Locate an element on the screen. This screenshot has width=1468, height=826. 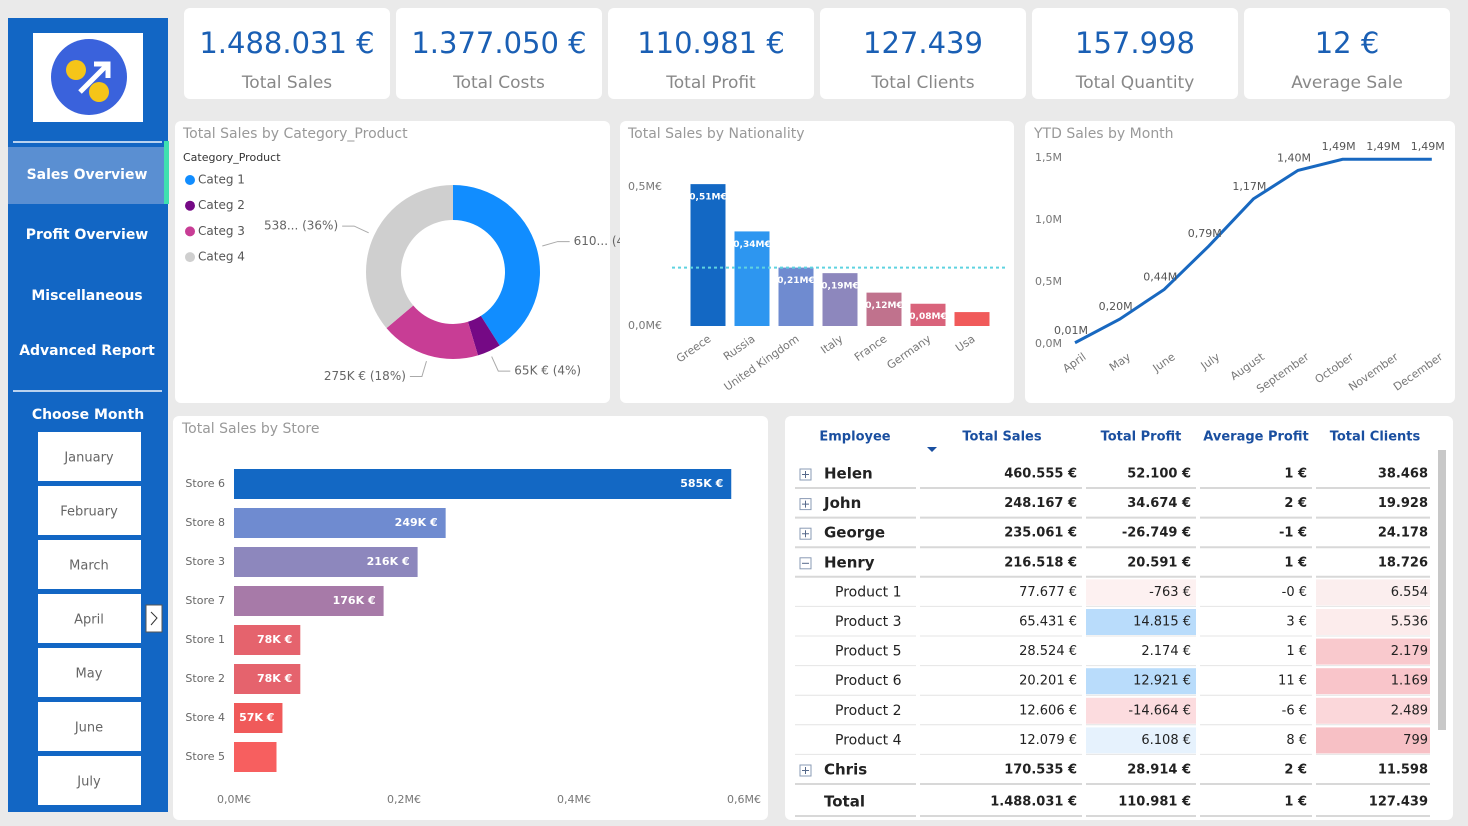
data-label: 65K € (4%) is located at coordinates (547, 371).